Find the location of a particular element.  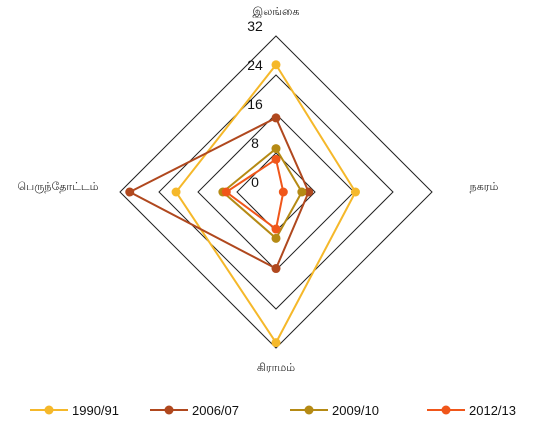

legend-item-2009-10: 2009/10 is located at coordinates (334, 410).